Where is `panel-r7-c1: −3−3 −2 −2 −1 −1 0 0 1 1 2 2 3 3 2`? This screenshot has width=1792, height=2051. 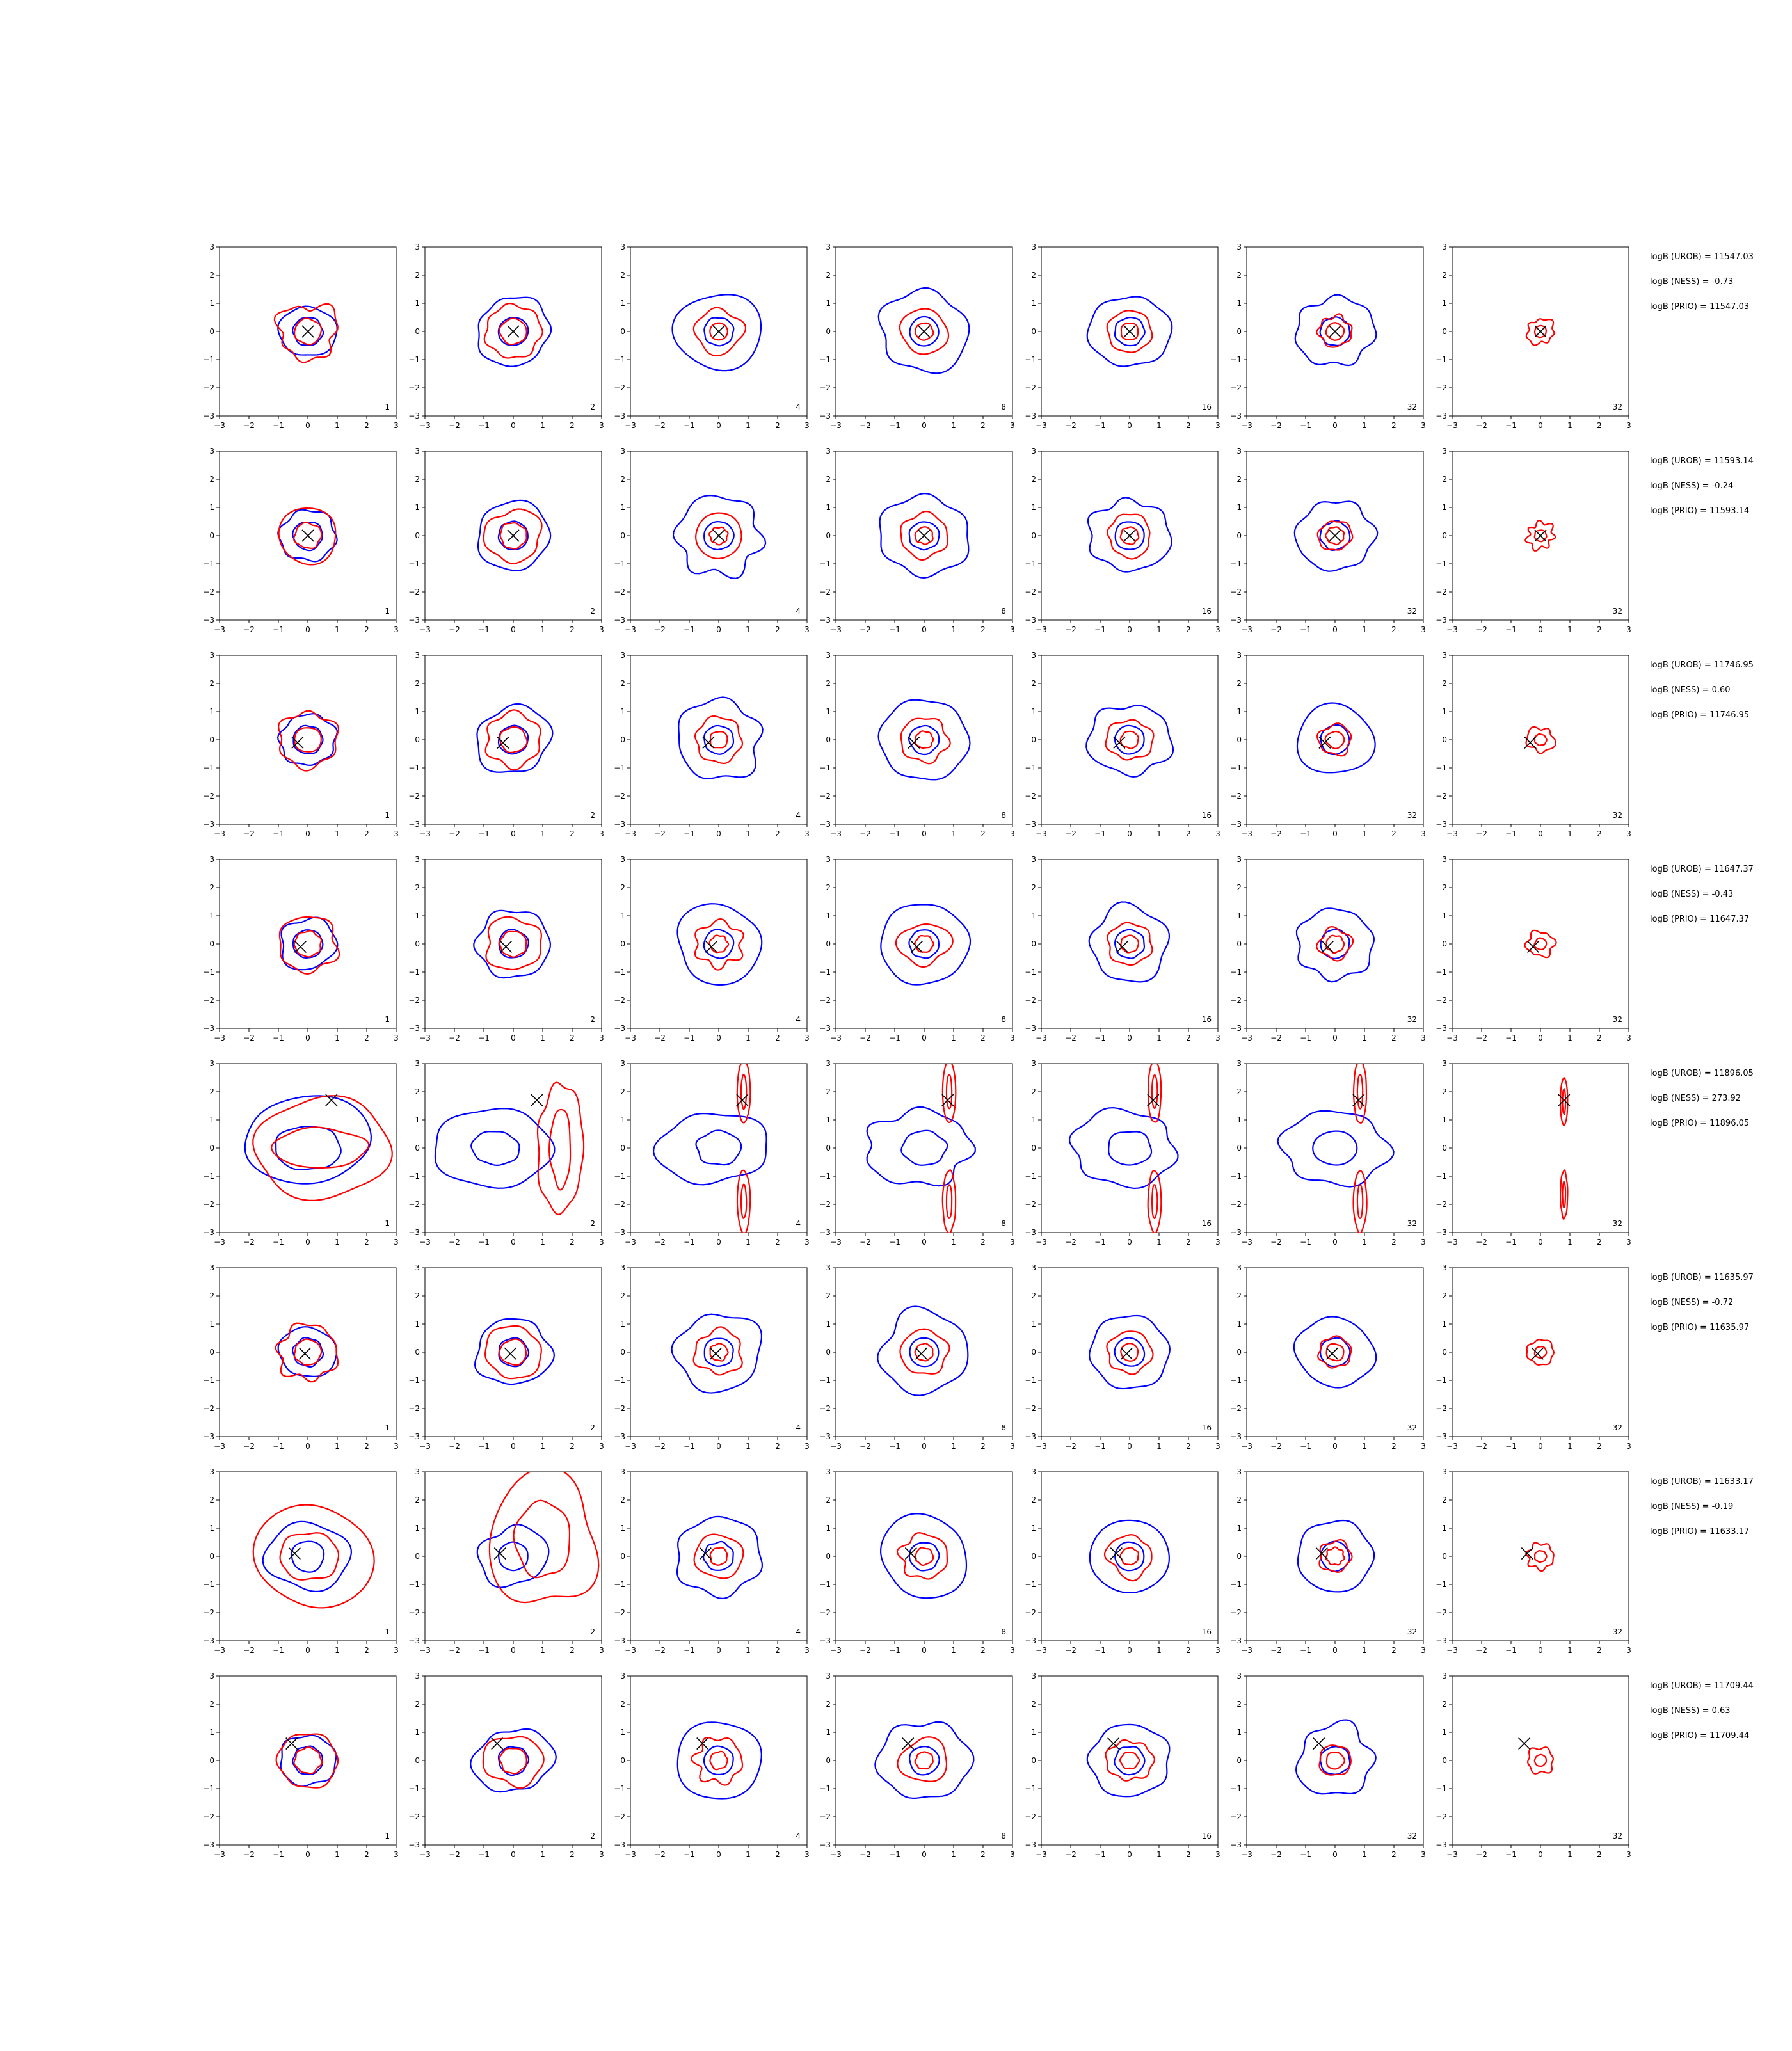 panel-r7-c1: −3−3 −2 −2 −1 −1 0 0 1 1 2 2 3 3 2 is located at coordinates (506, 1765).